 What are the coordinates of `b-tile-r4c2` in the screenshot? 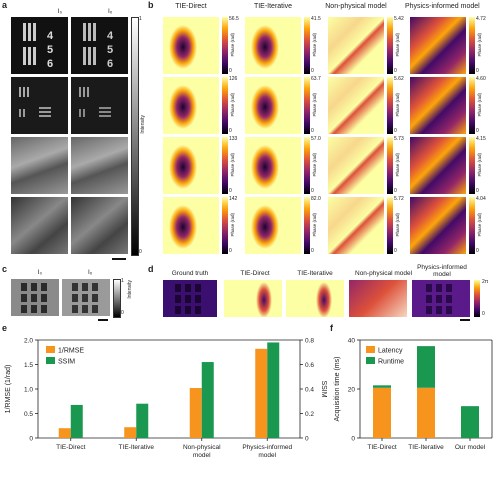 It's located at (273, 225).